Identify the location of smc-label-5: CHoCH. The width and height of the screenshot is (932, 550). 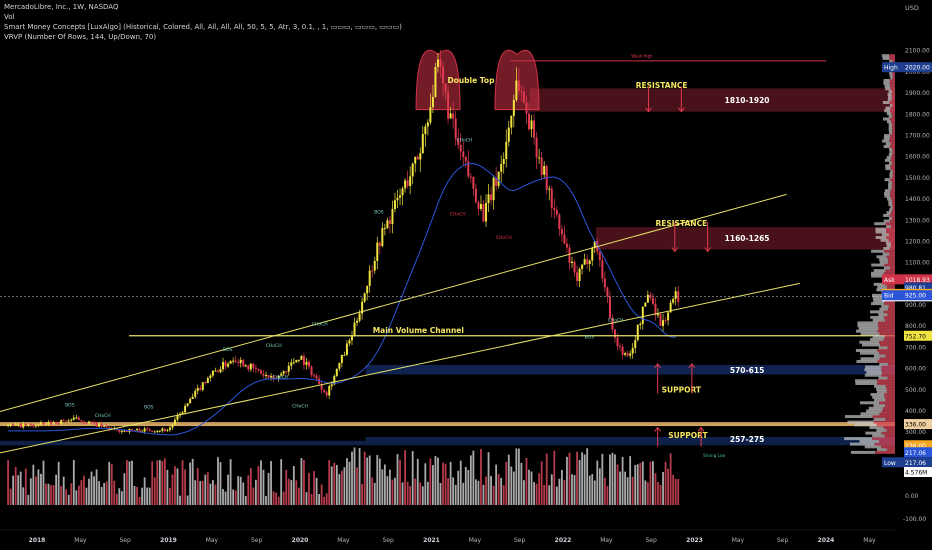
(320, 325).